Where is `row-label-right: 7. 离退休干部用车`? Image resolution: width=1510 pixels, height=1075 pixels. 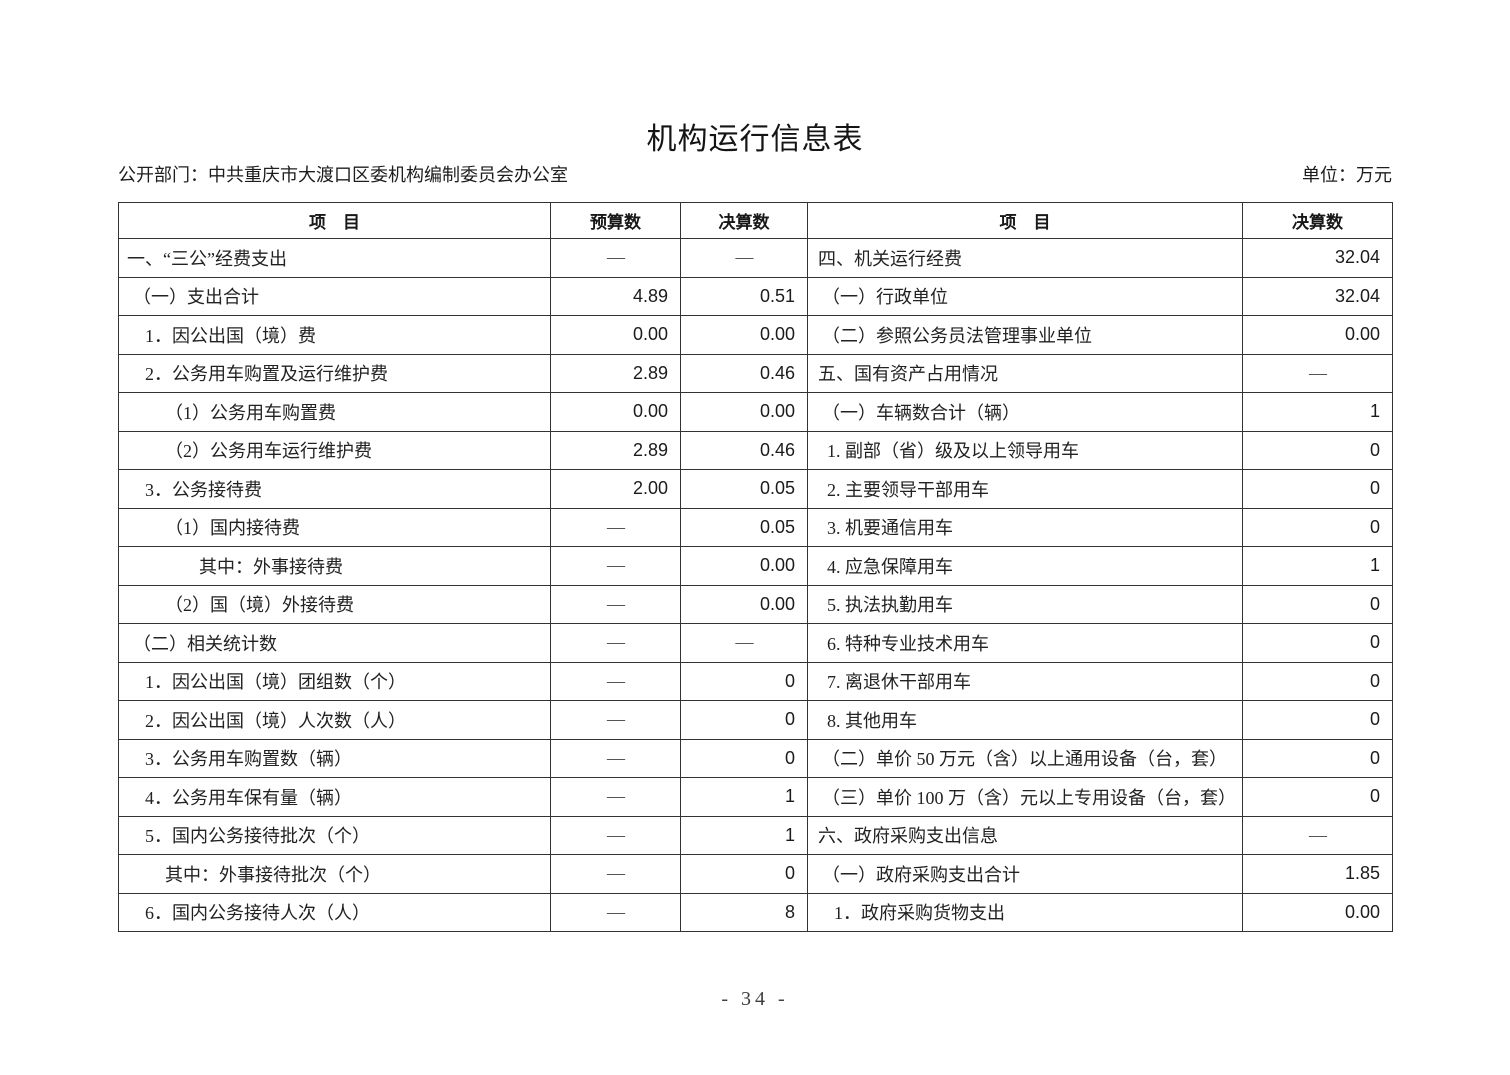
row-label-right: 7. 离退休干部用车 is located at coordinates (1025, 681).